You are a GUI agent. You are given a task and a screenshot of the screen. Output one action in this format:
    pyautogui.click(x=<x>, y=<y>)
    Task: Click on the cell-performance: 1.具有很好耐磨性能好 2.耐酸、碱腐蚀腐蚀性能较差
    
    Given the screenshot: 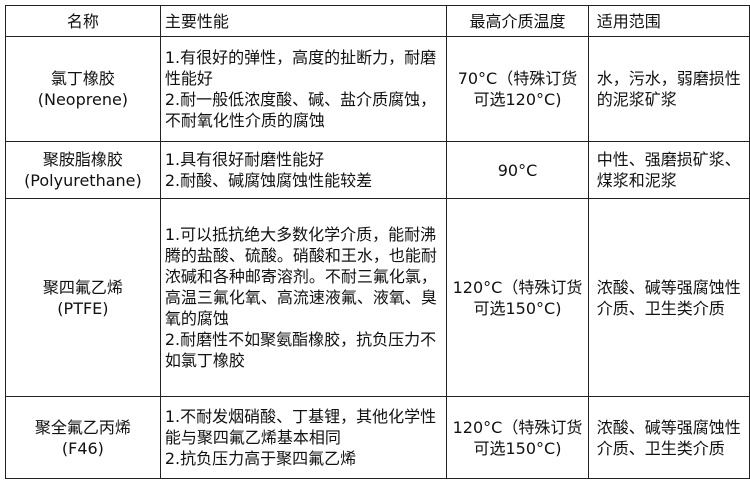 What is the action you would take?
    pyautogui.click(x=303, y=170)
    